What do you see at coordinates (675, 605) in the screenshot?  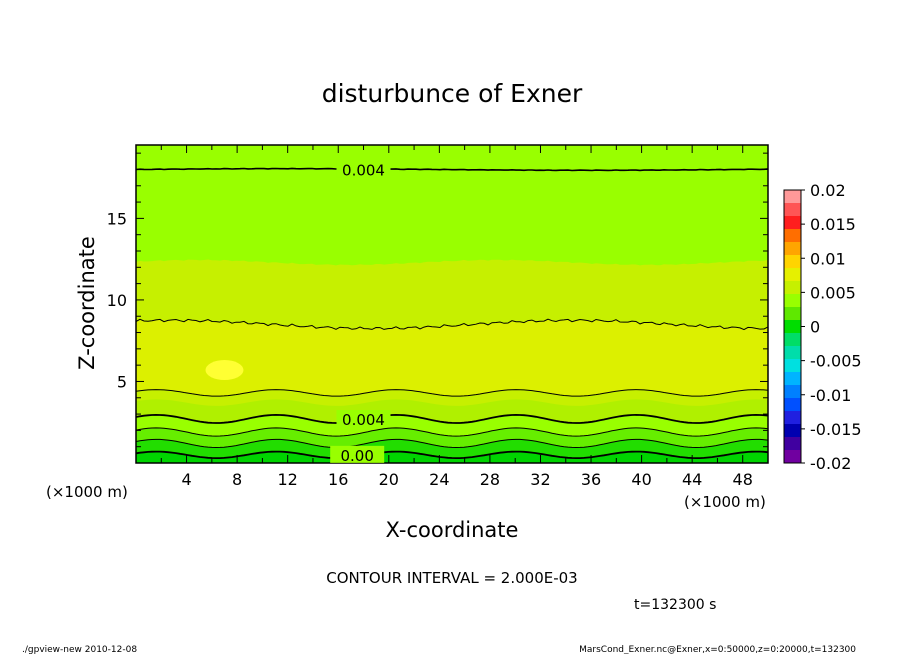 I see `time-text: t=132300 s` at bounding box center [675, 605].